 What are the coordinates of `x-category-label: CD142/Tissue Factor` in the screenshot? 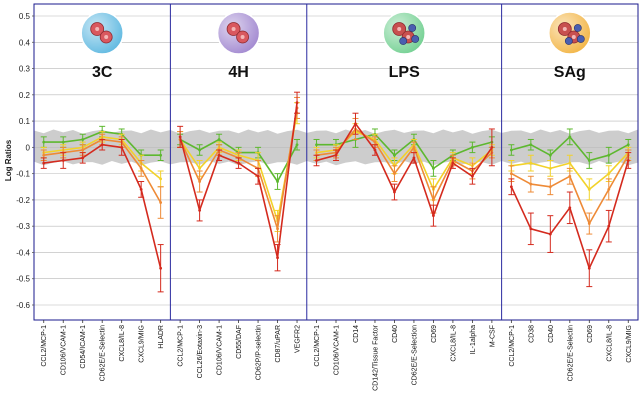 It's located at (375, 357).